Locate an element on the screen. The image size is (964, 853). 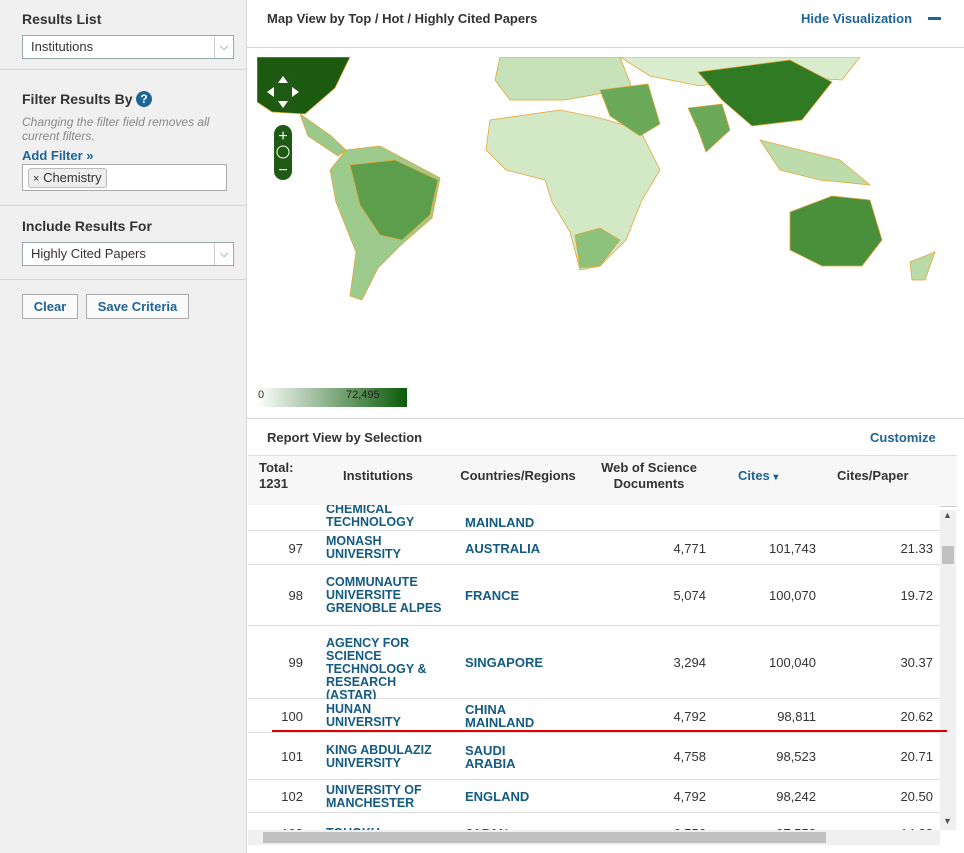
documents: 3,294 is located at coordinates (662, 662).